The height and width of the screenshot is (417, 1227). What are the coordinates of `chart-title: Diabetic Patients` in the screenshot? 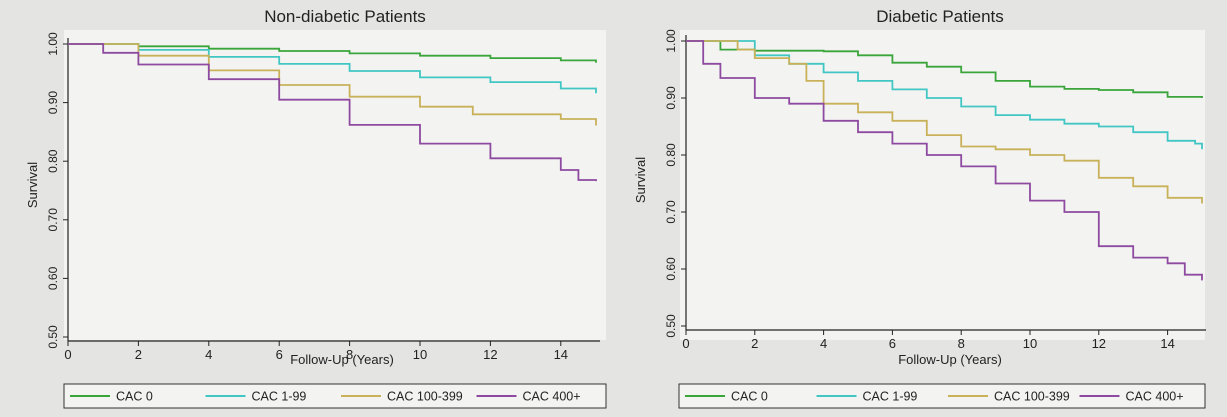 It's located at (940, 16).